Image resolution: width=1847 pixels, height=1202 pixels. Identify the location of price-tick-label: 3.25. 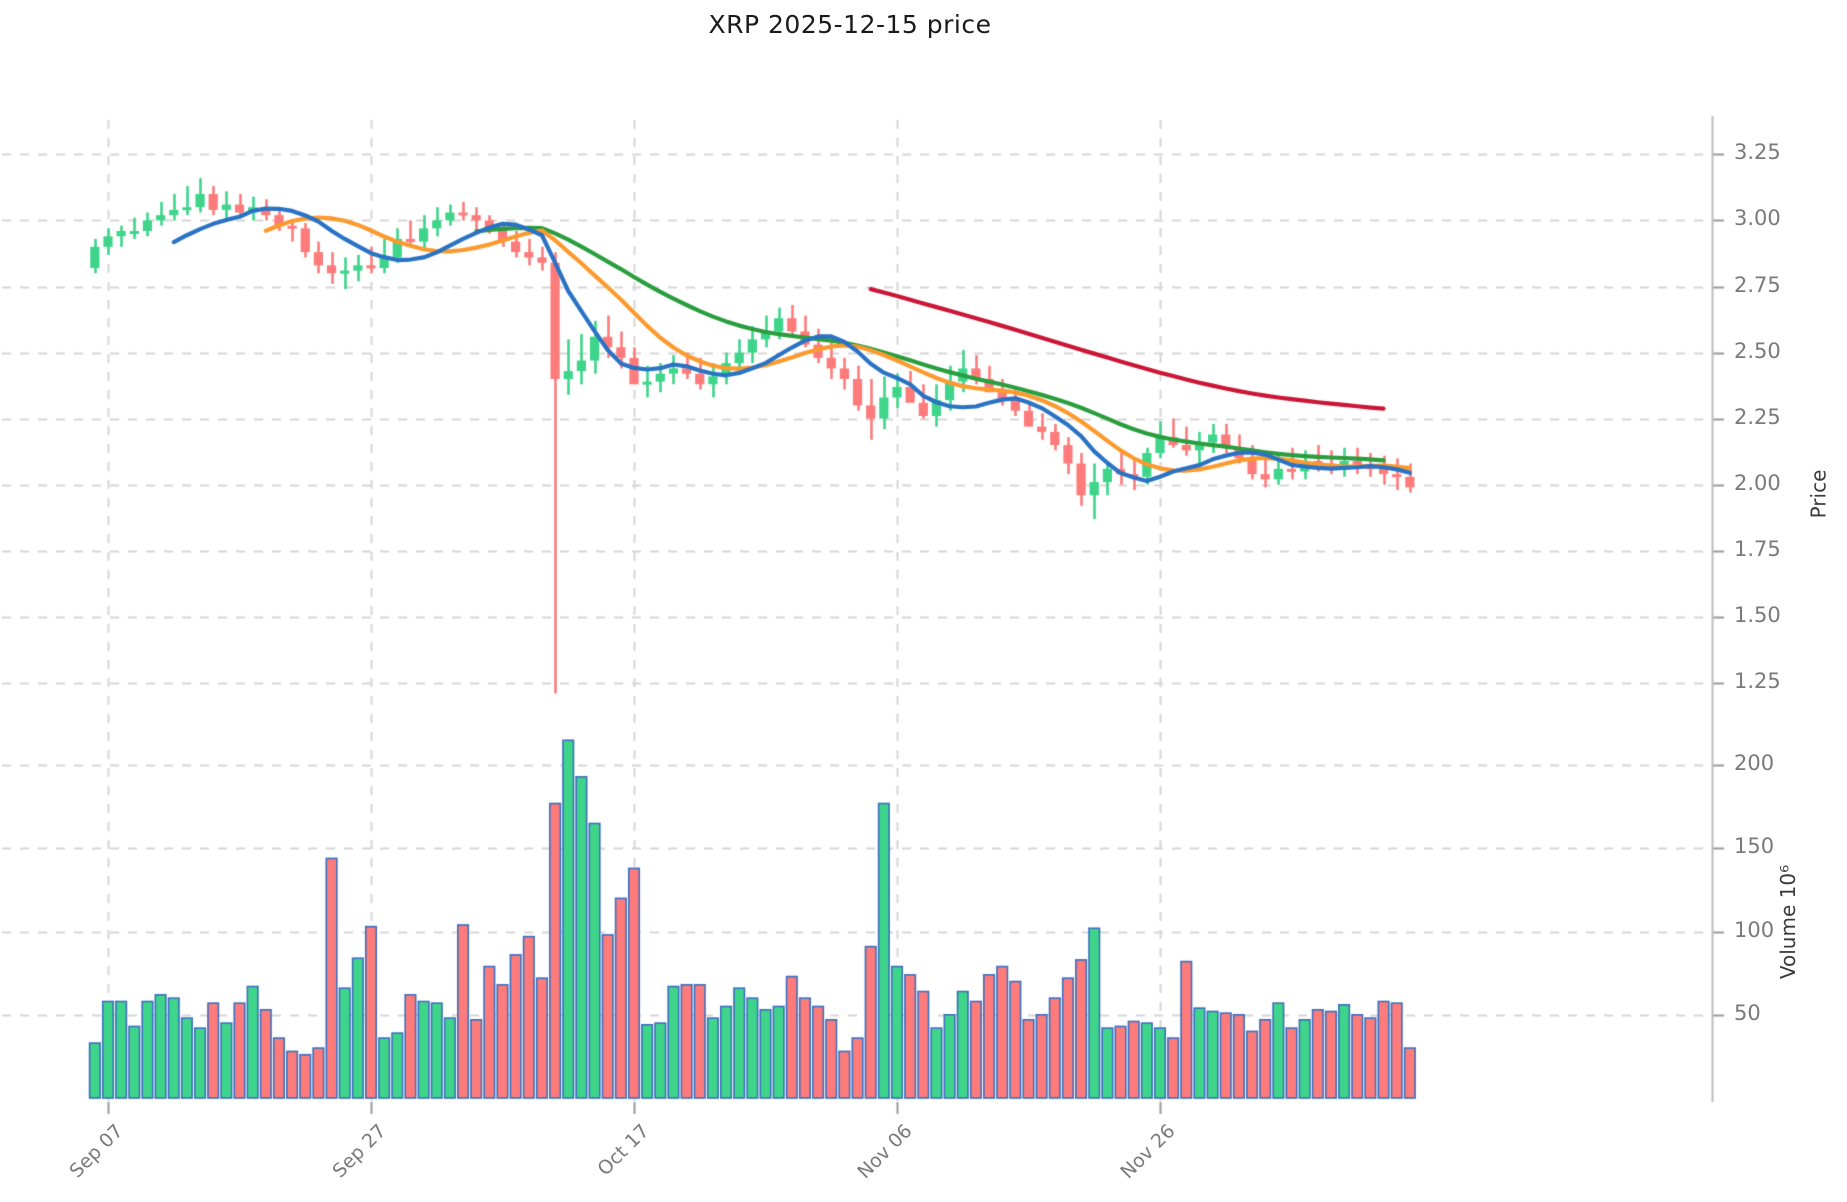
(1757, 152).